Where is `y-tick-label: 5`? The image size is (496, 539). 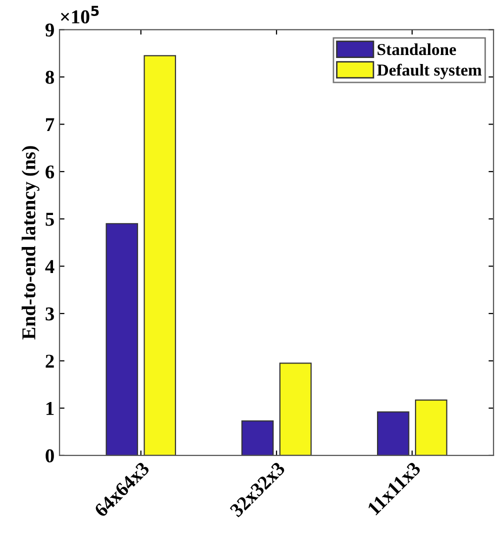 y-tick-label: 5 is located at coordinates (50, 219).